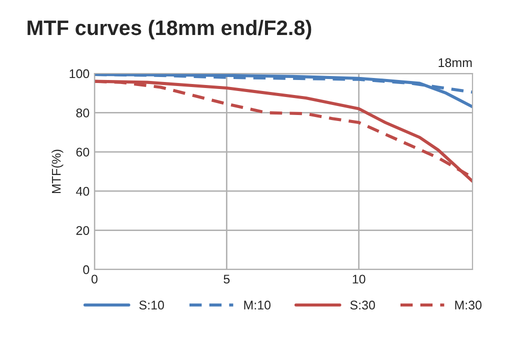  What do you see at coordinates (83, 152) in the screenshot?
I see `y-tick-label: 60` at bounding box center [83, 152].